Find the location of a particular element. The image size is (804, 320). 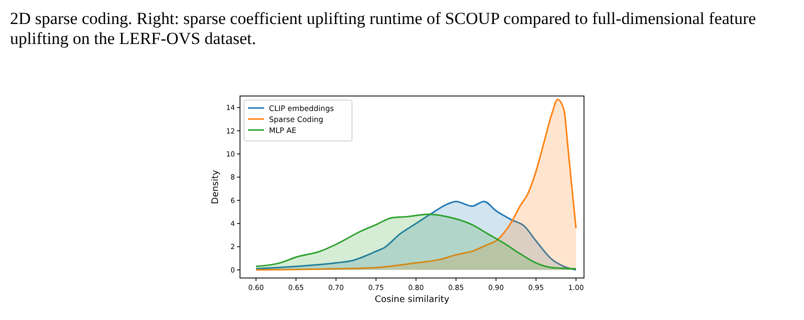

text: 2D sparse coding. Right: sparse coefficient uplifting runtime of SCOUP compared to full-dimensional feature uplifting on the LERF-OVS dataset. is located at coordinates (383, 29).